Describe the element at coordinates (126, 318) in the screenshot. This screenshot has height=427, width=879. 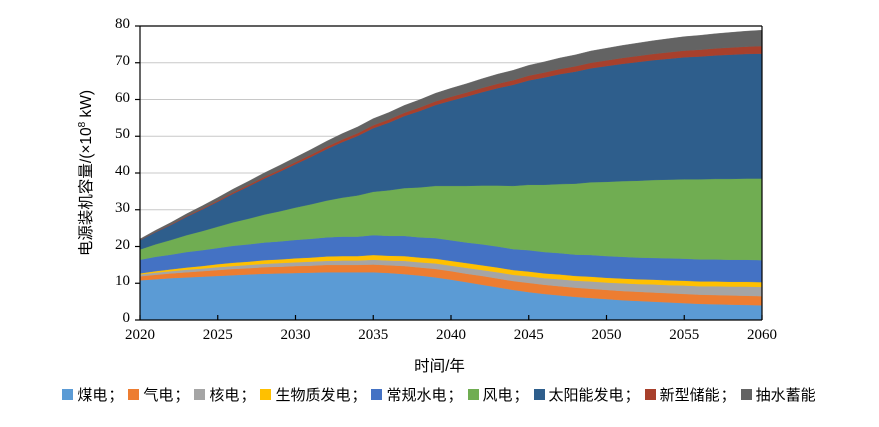
I see `y-tick-label: 0` at that location.